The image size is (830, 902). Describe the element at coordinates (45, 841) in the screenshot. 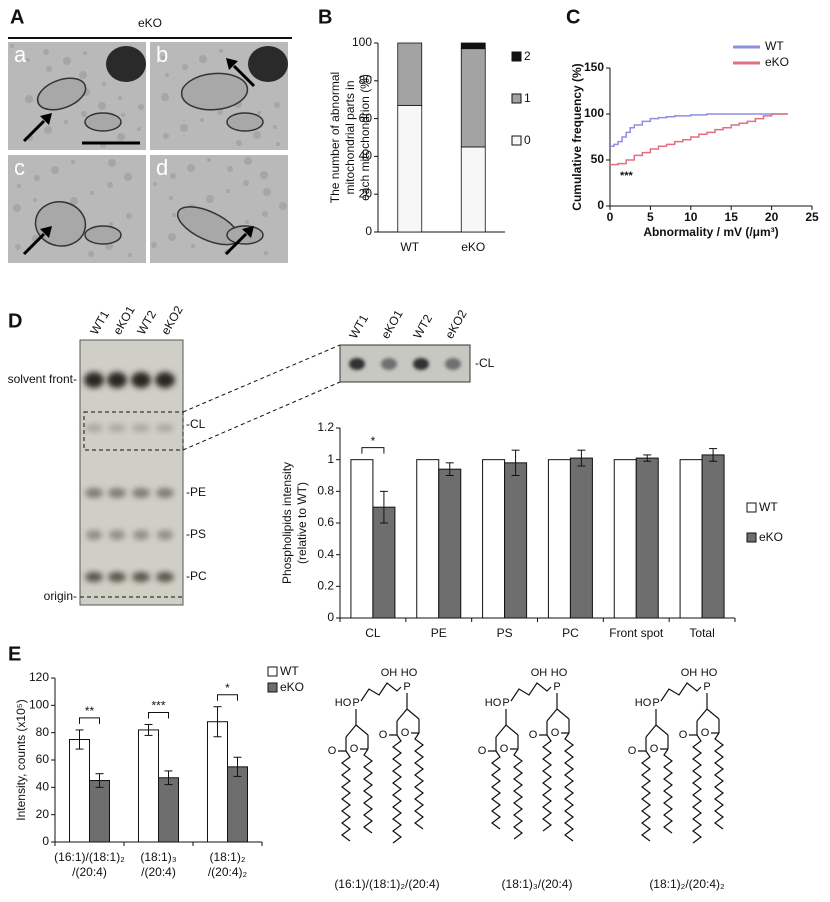

I see `y-tick-label: 0` at that location.